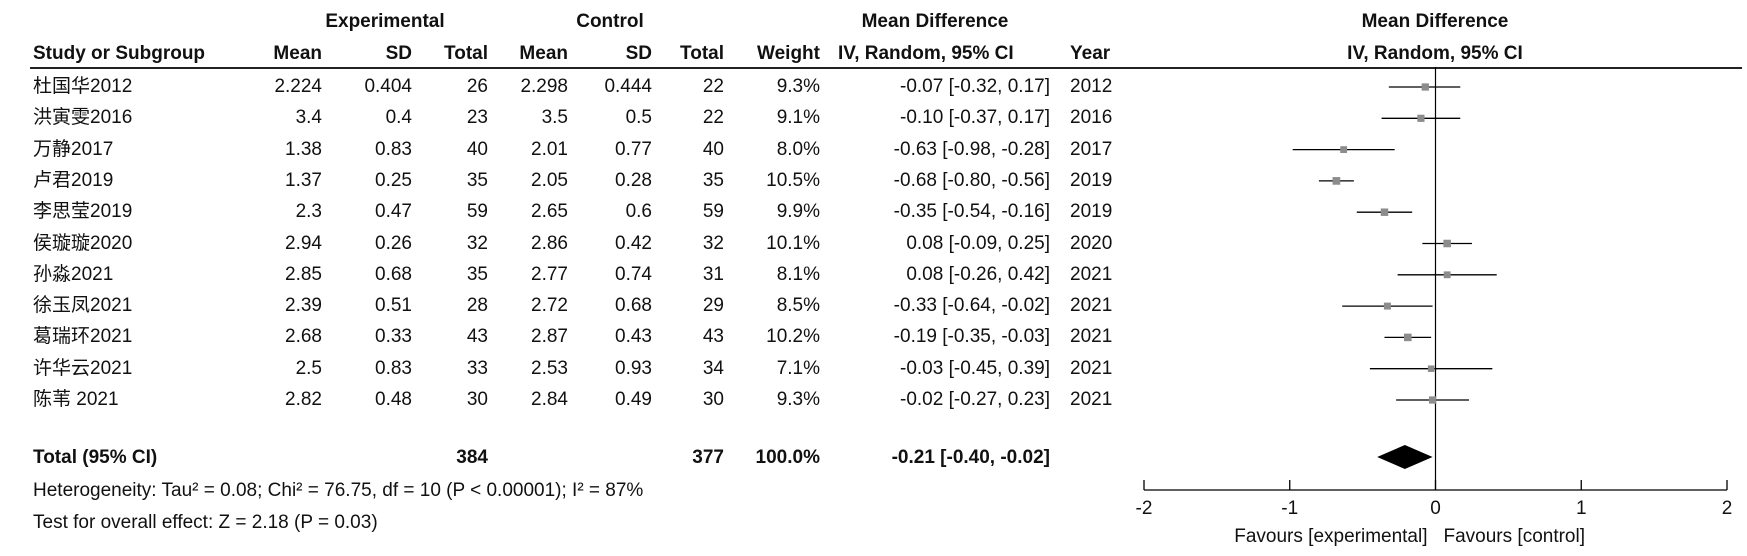  Describe the element at coordinates (1435, 53) in the screenshot. I see `plot-subtitle: IV, Random, 95% CI` at that location.